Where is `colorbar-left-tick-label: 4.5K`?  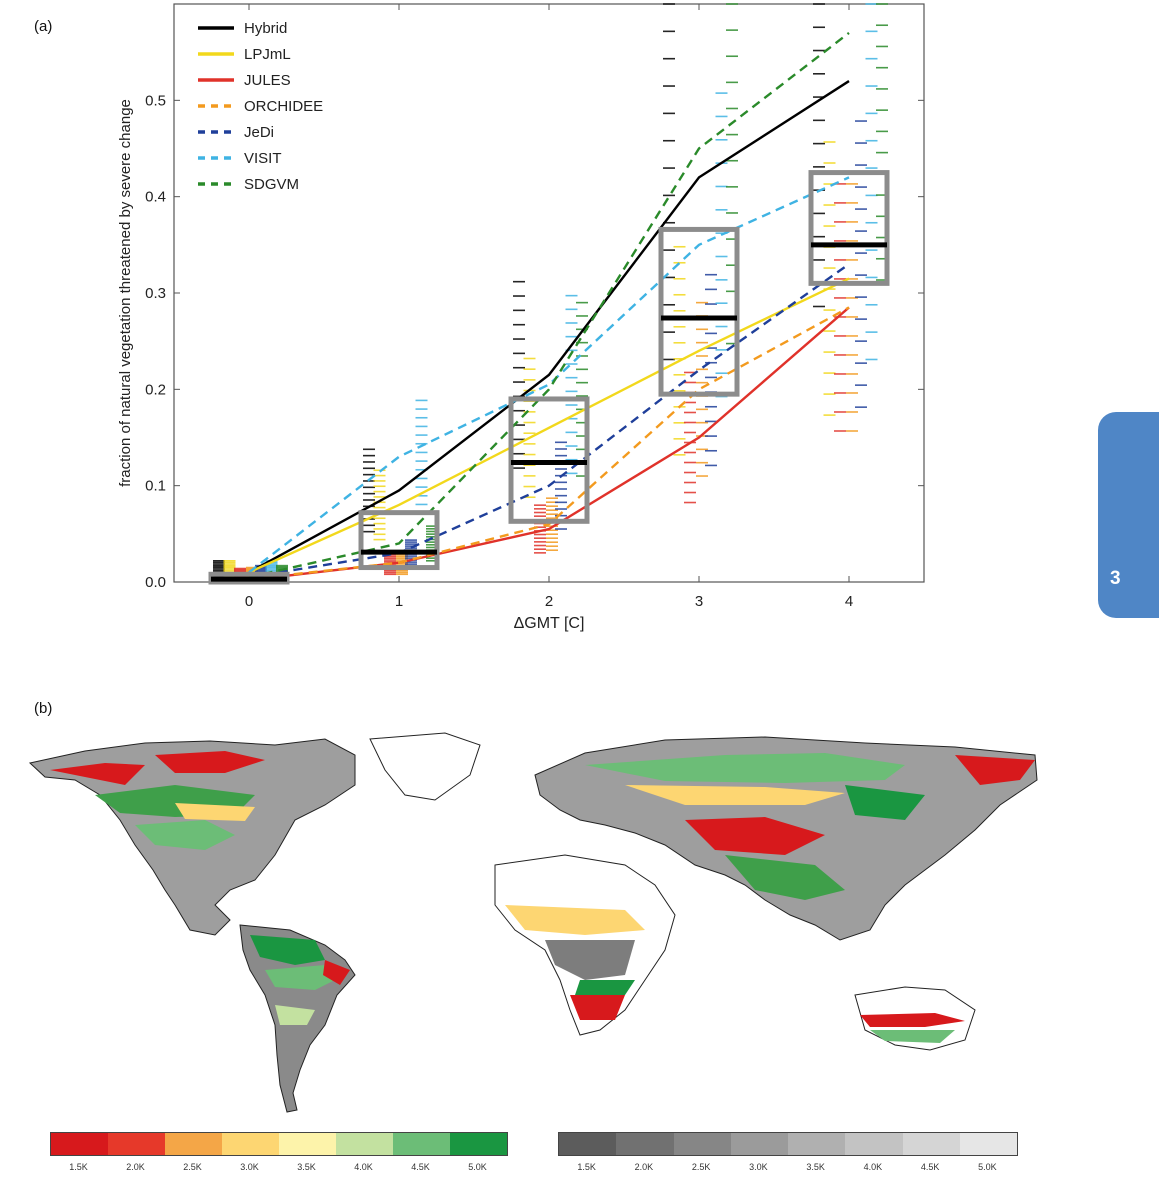
colorbar-left-tick-label: 4.5K is located at coordinates (420, 1167).